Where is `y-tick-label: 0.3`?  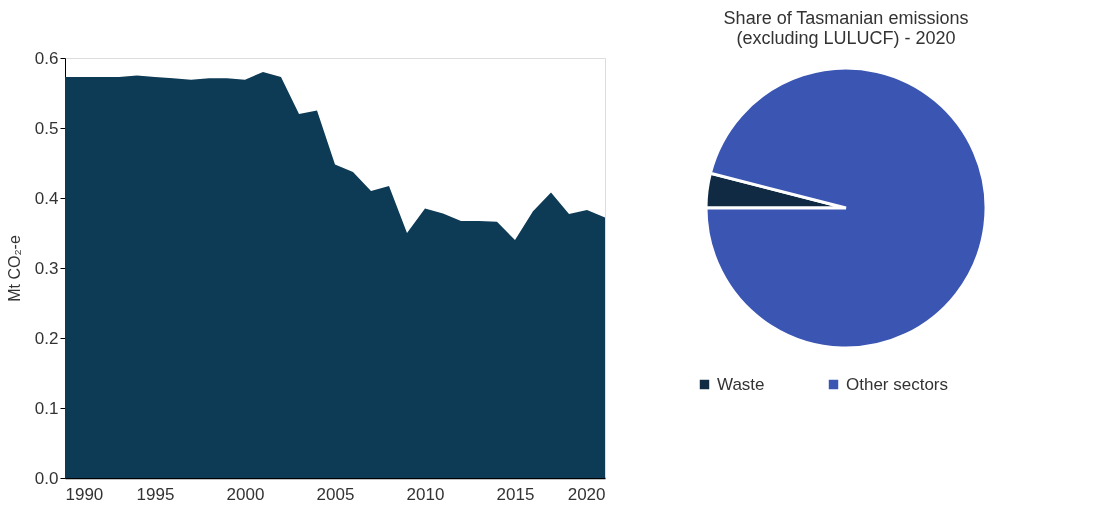 y-tick-label: 0.3 is located at coordinates (46, 268).